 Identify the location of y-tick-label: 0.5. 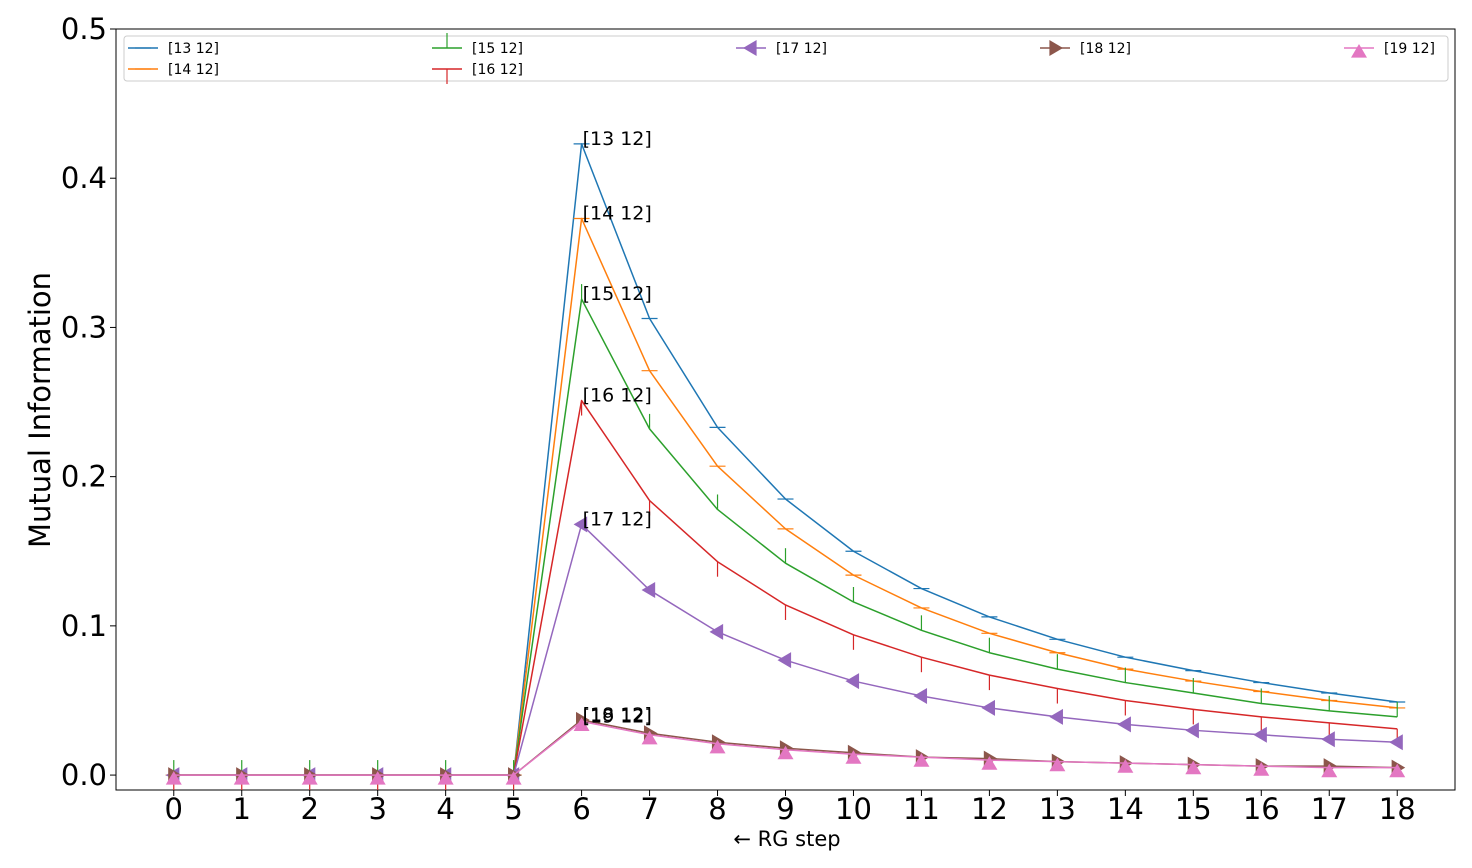
(84, 29).